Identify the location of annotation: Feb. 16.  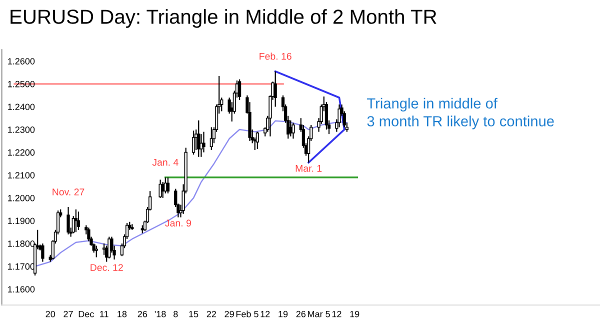
(276, 56).